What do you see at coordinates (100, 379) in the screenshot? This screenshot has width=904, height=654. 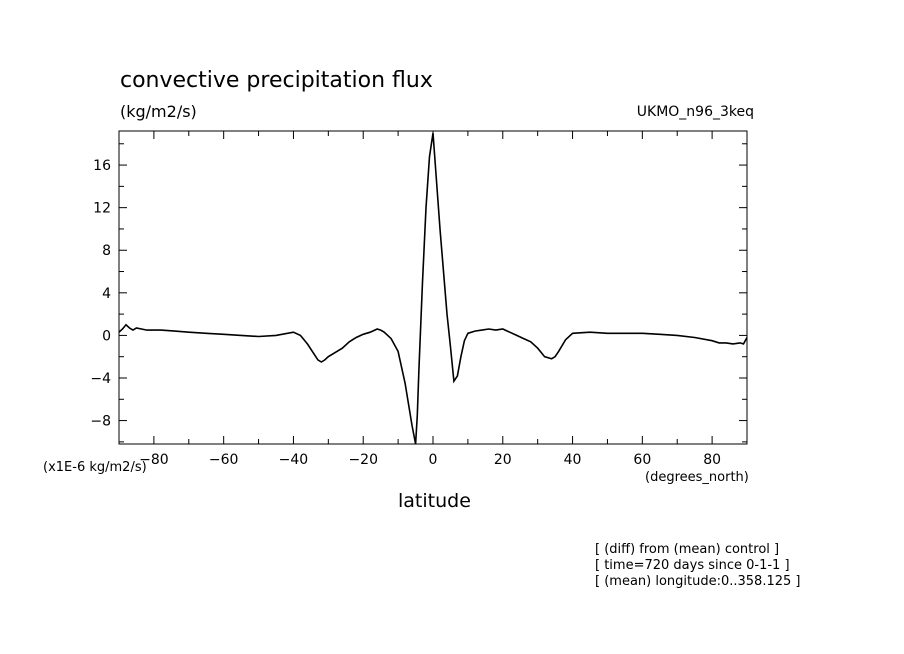 I see `y-tick-label: −4` at bounding box center [100, 379].